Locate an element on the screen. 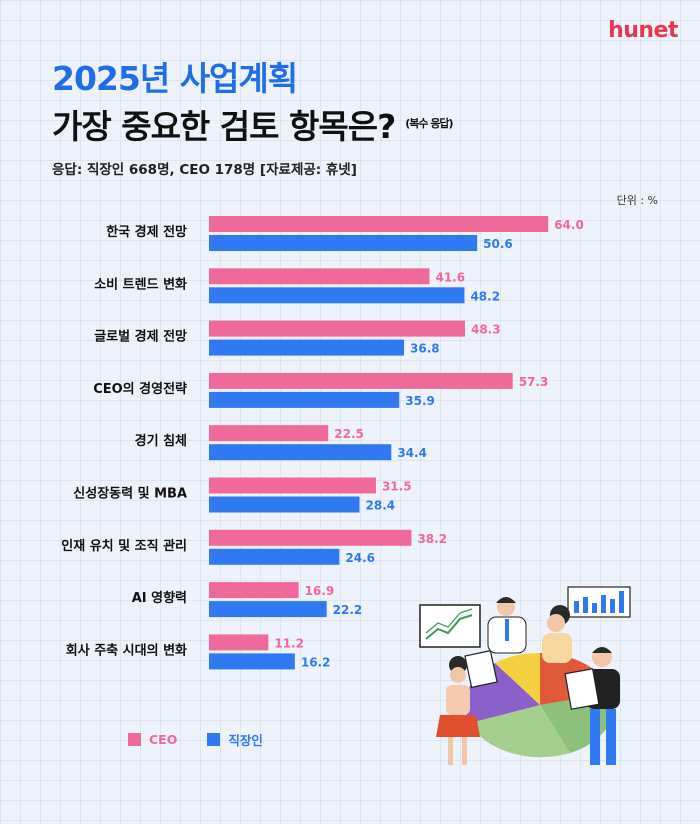  page-title-line2: 가장 중요한 검토 항목은? (복수 응답) is located at coordinates (253, 124).